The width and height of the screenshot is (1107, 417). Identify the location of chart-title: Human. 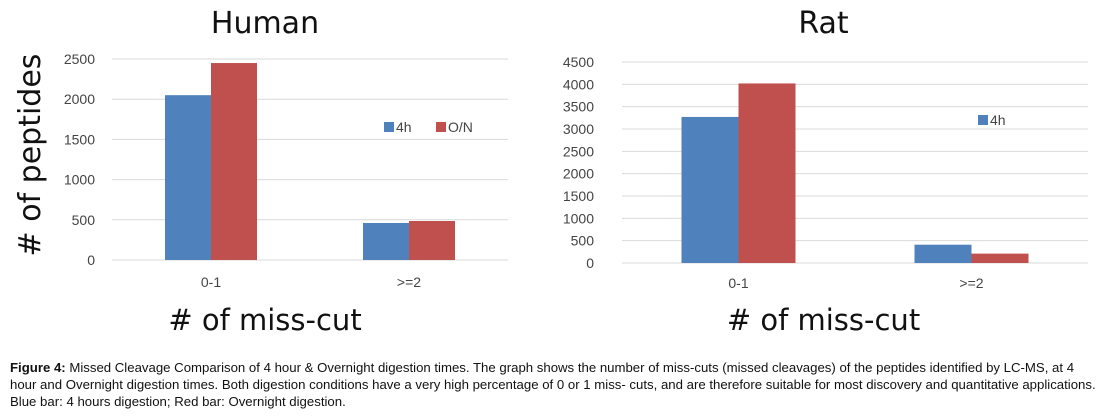
(265, 23).